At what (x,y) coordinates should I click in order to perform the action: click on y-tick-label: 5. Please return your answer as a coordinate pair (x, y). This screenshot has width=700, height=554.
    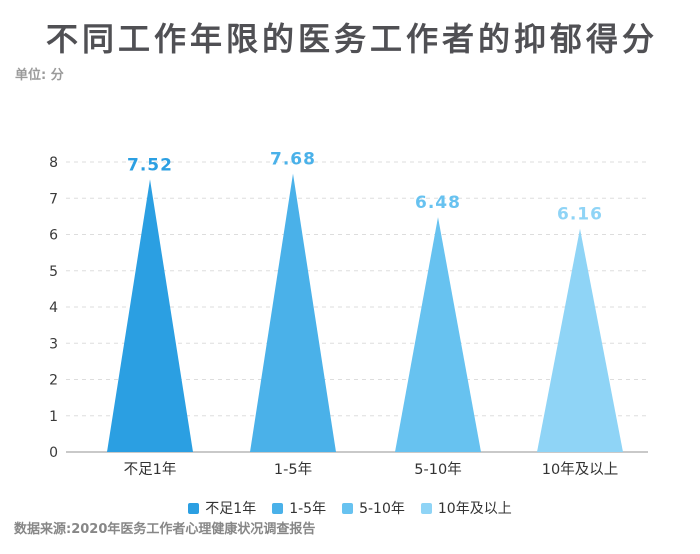
    Looking at the image, I should click on (53, 272).